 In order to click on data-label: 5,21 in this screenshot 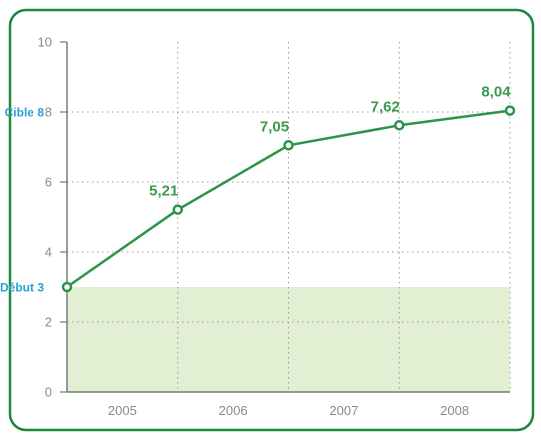, I will do `click(163, 191)`.